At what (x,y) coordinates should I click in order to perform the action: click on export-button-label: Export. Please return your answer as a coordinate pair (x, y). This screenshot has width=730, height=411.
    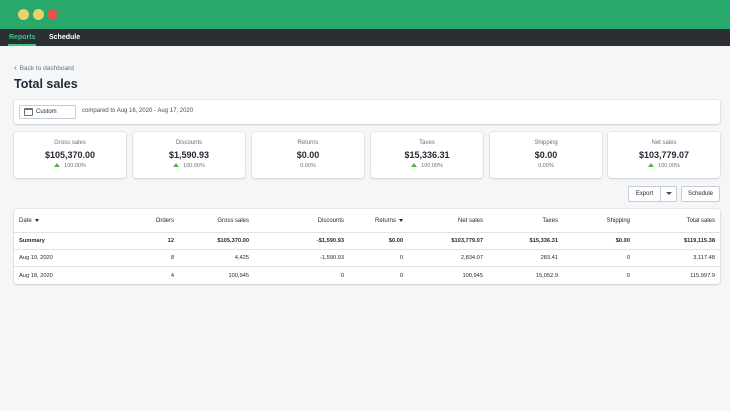
    Looking at the image, I should click on (644, 194).